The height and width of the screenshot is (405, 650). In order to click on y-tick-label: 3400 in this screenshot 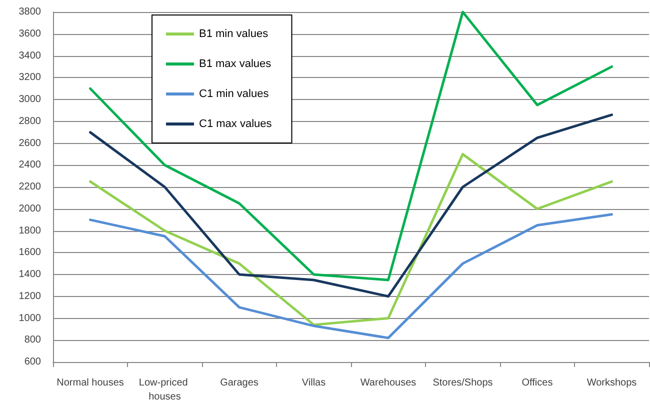, I will do `click(30, 56)`.